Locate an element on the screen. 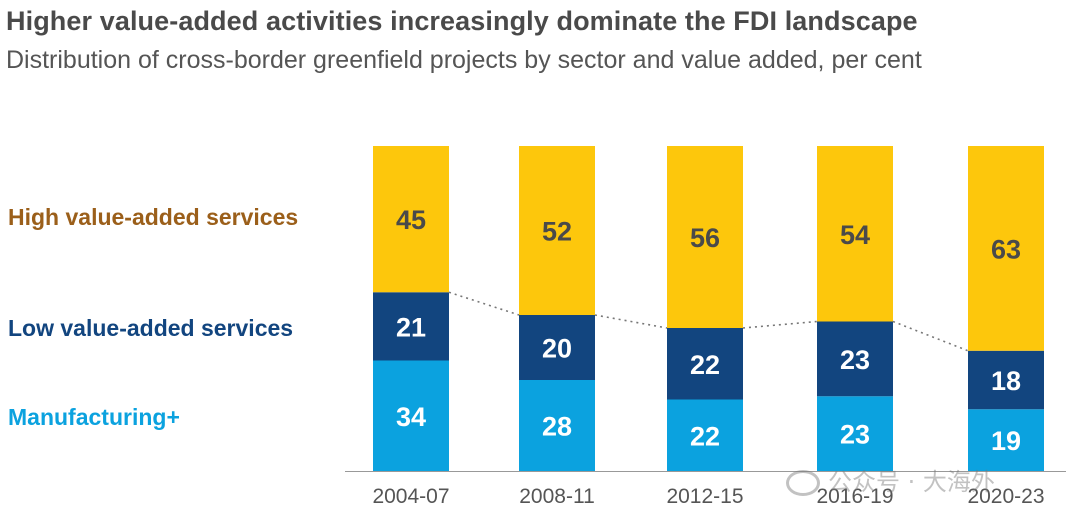  data-label-manufacturing-2012-15: 22 is located at coordinates (705, 436).